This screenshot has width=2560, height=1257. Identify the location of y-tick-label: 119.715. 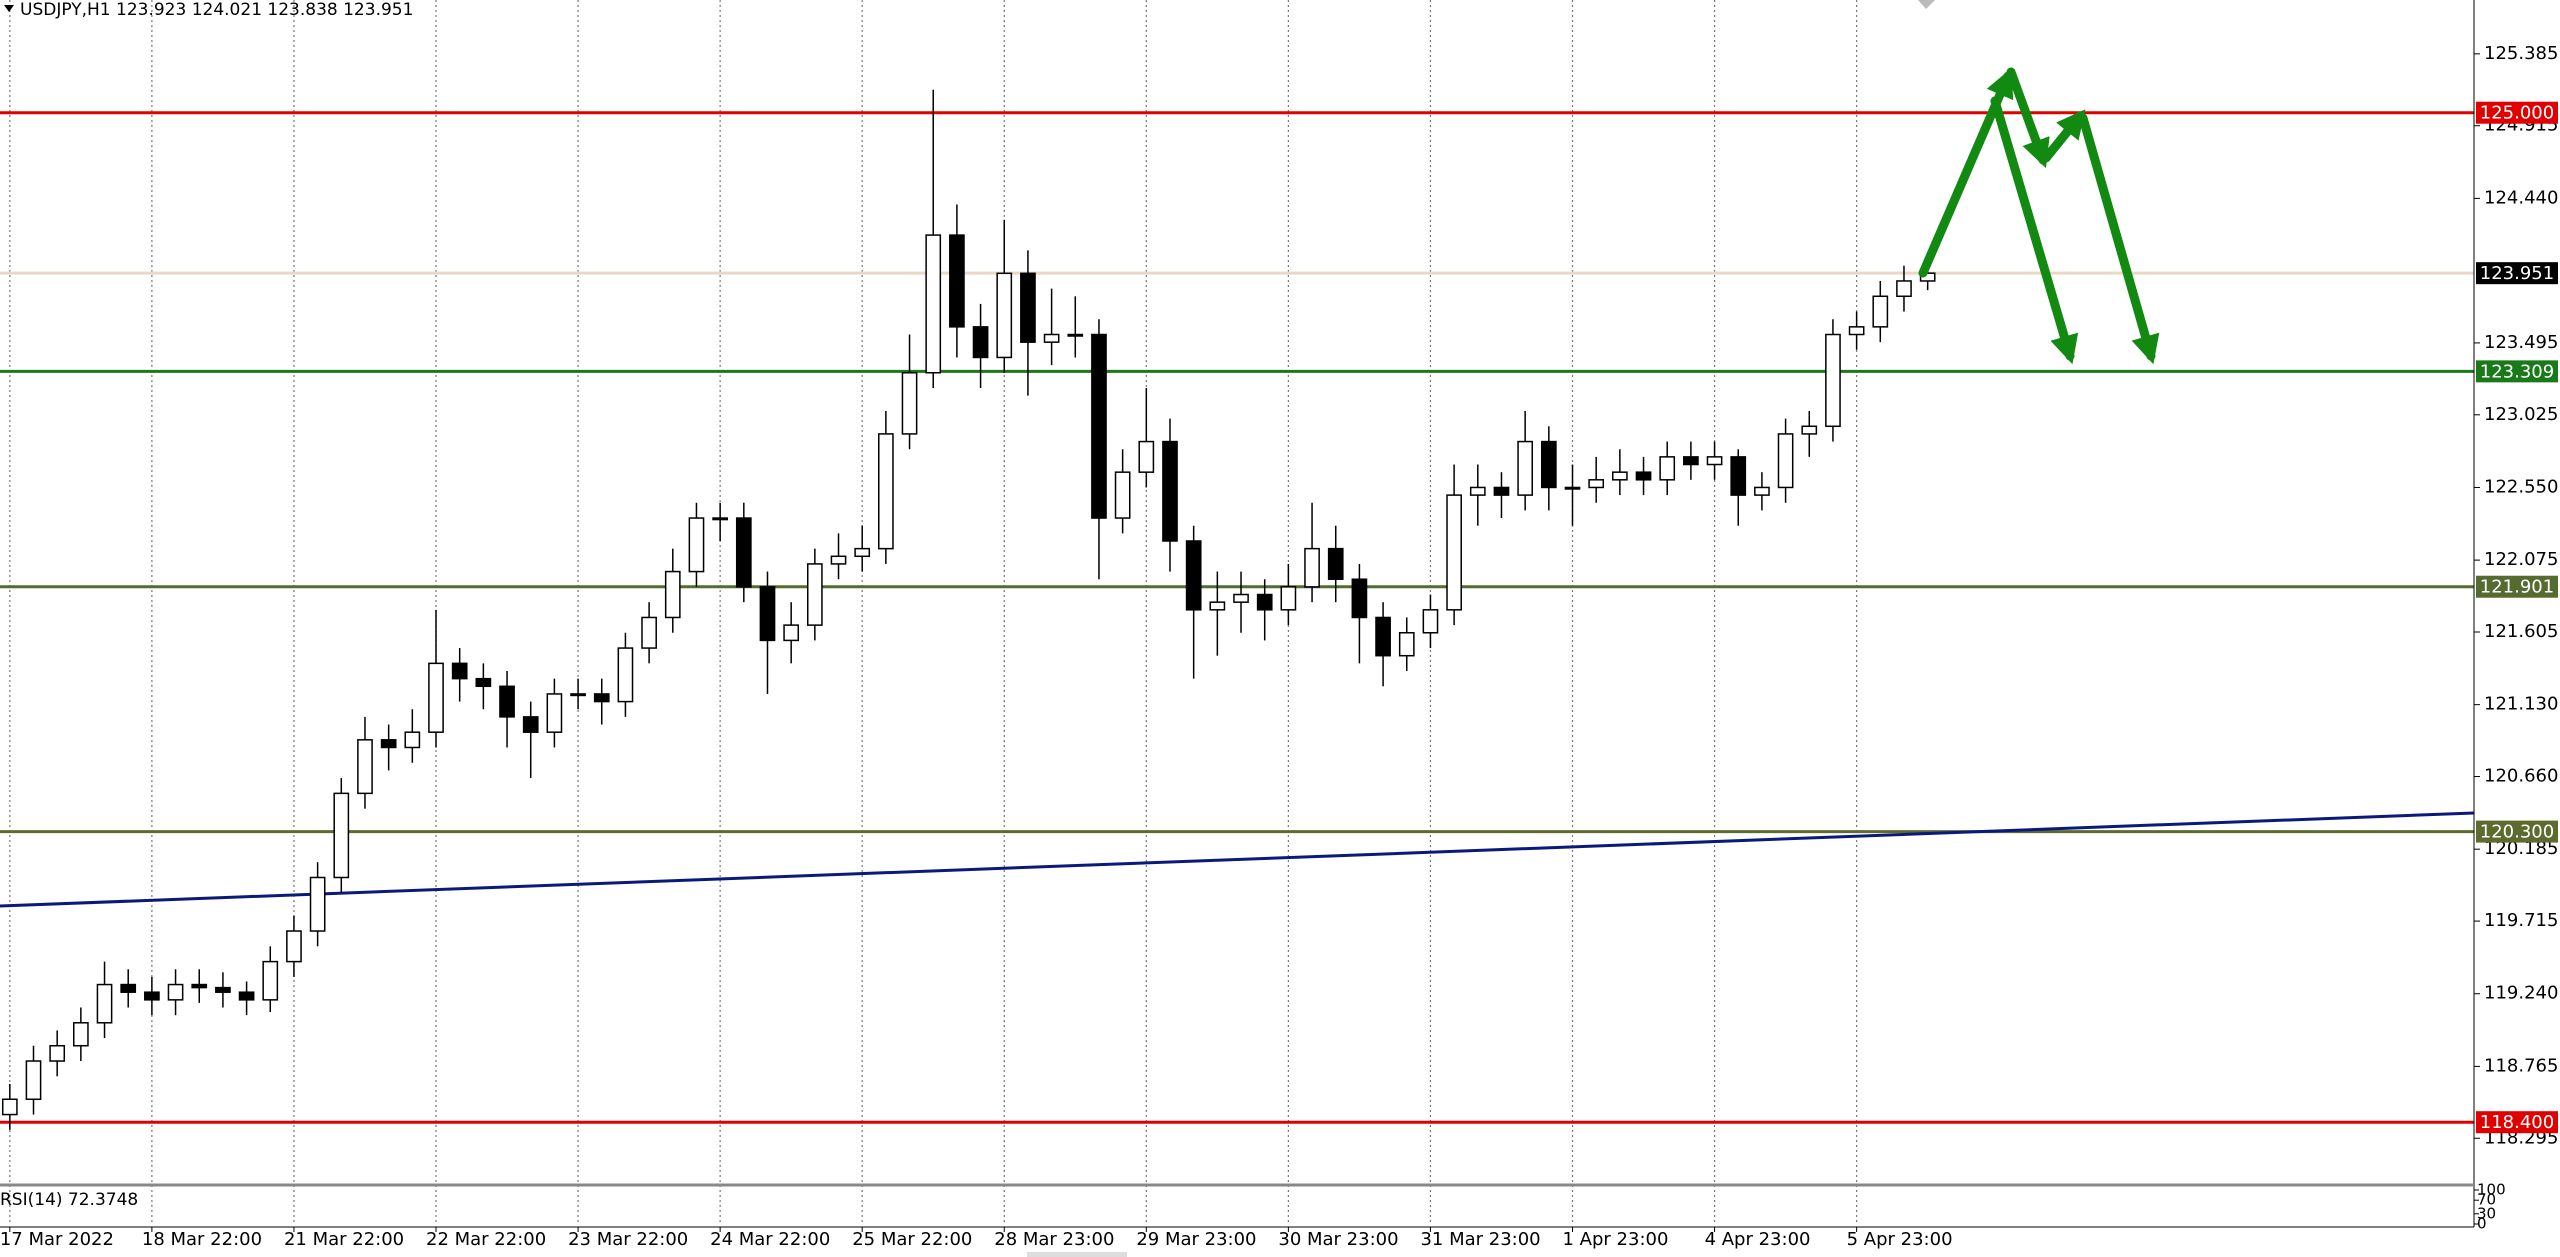
(2521, 920).